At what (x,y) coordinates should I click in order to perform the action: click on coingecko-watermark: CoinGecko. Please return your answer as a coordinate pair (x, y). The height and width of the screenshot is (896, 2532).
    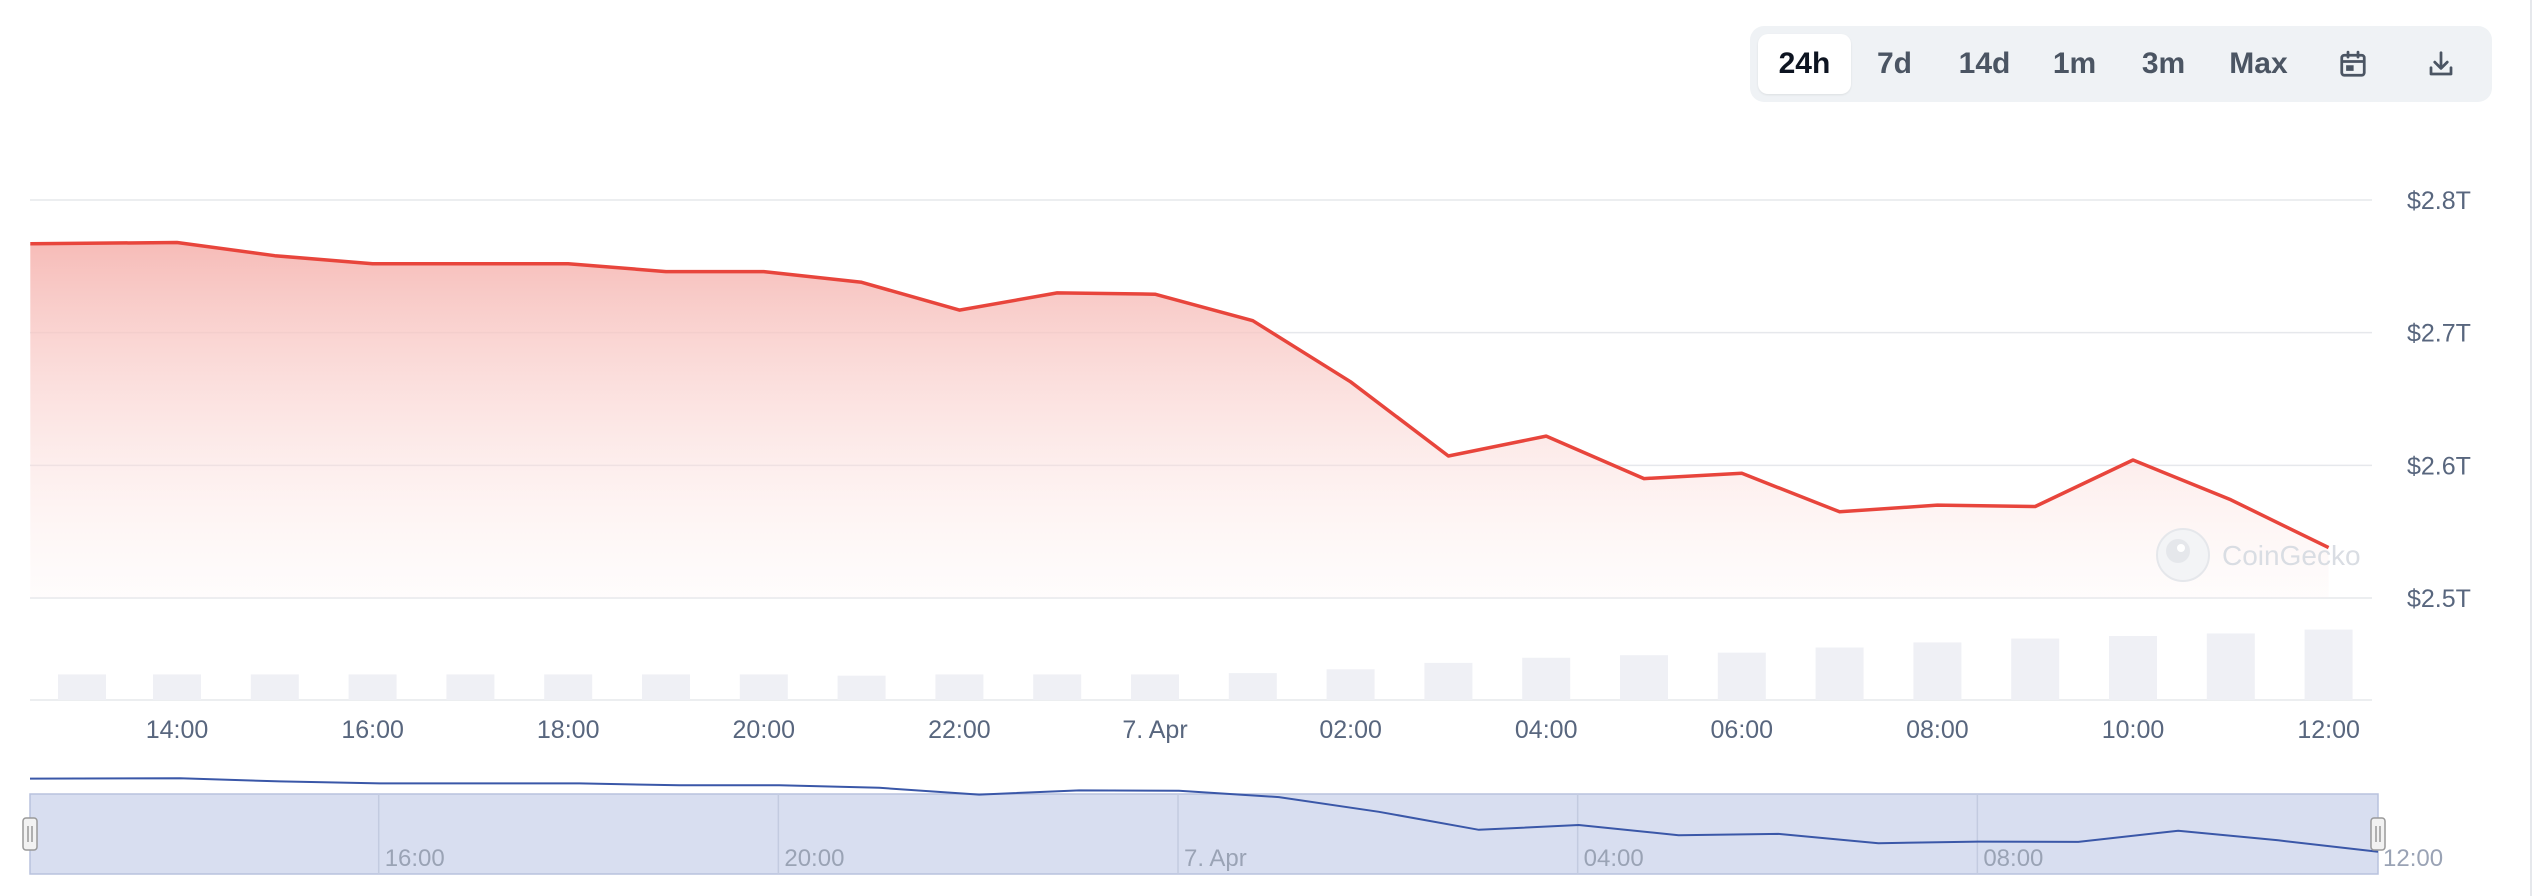
    Looking at the image, I should click on (2258, 555).